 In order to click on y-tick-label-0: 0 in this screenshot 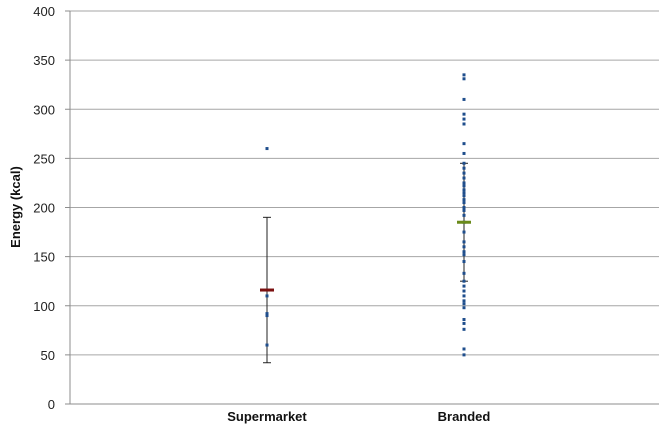, I will do `click(51, 404)`.